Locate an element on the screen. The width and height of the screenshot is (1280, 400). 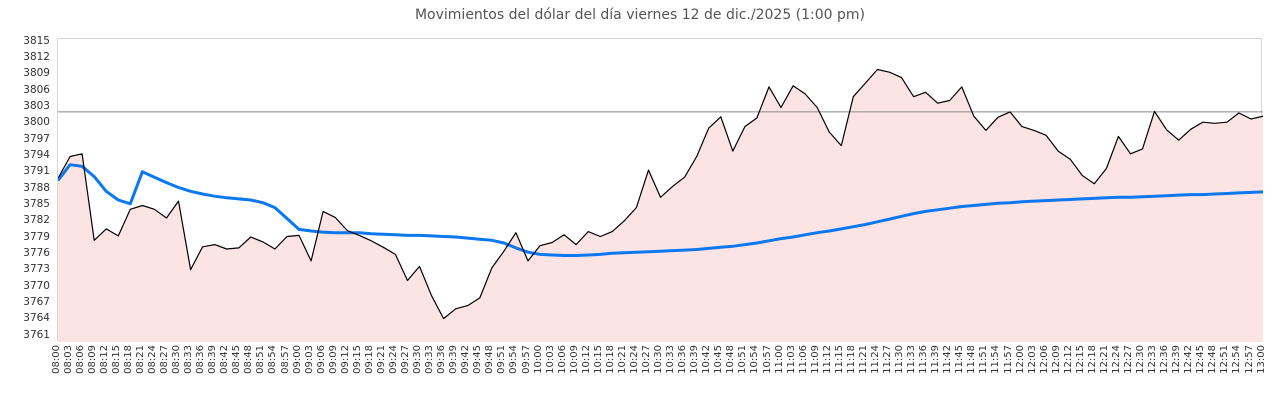
x-tick-label: 08:30 is located at coordinates (176, 359).